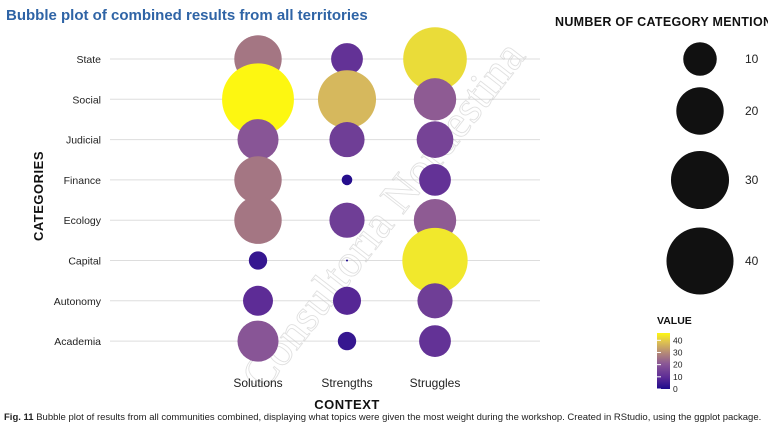 This screenshot has width=768, height=437. I want to click on size-legend-label-40: 40, so click(752, 261).